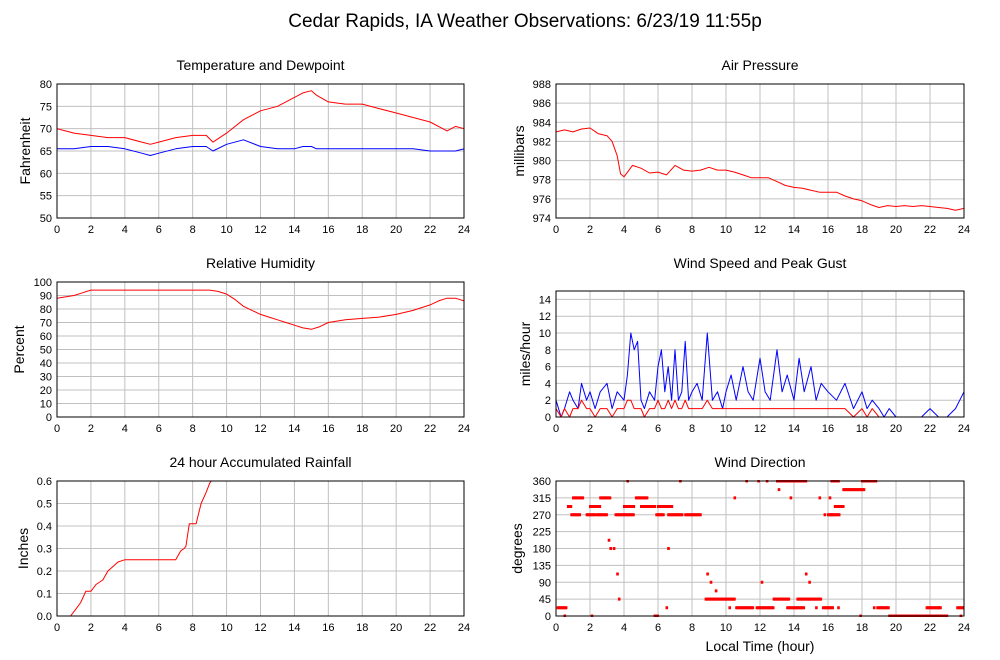  Describe the element at coordinates (590, 628) in the screenshot. I see `x-tick-label: 2` at that location.